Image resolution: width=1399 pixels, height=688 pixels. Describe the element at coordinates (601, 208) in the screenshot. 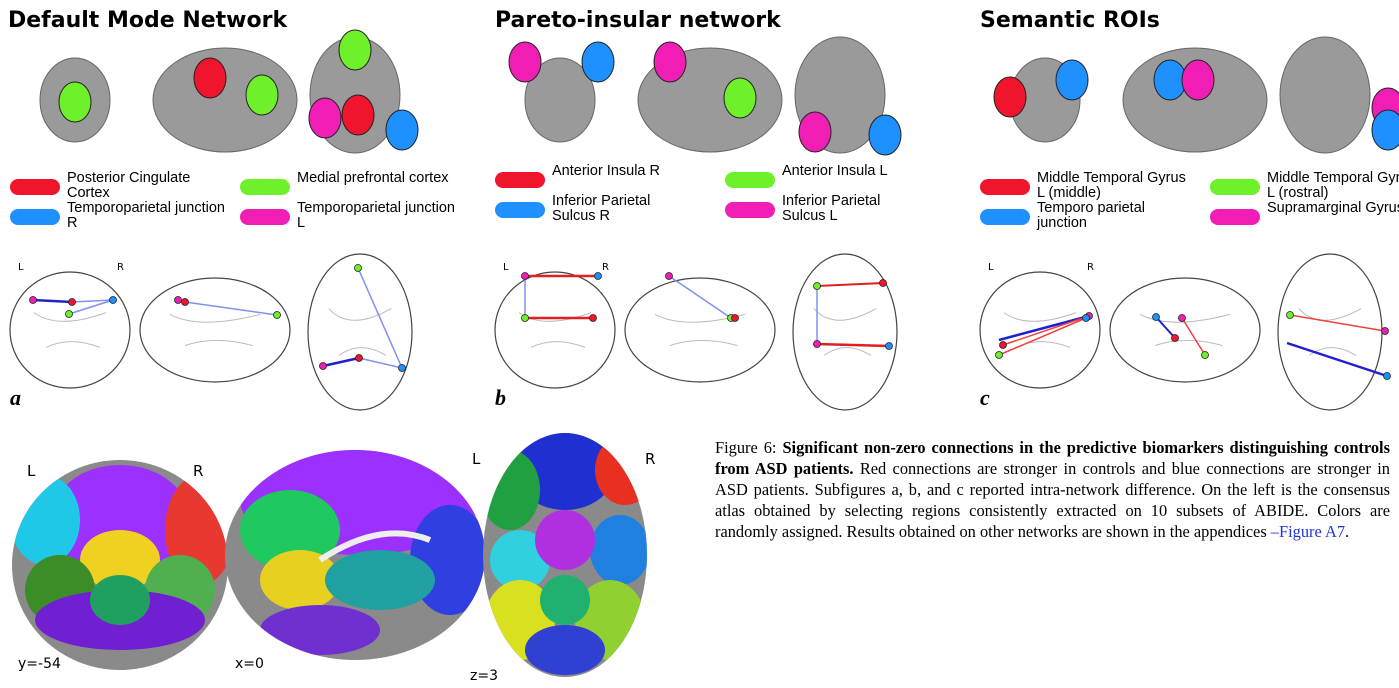

I see `legend-label: Inferior Parietal Sulcus R` at that location.